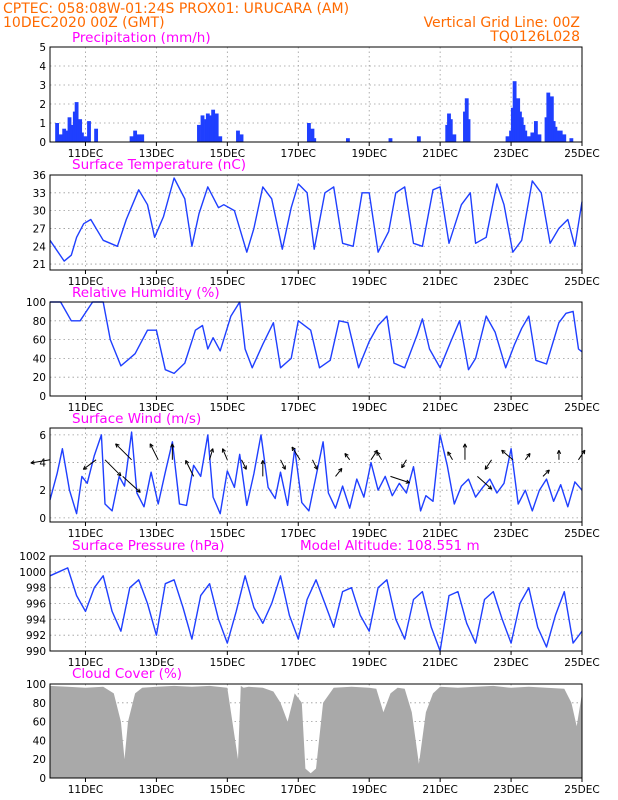 The image size is (618, 800). What do you see at coordinates (439, 663) in the screenshot?
I see `pressure-xtick-label: 21DEC` at bounding box center [439, 663].